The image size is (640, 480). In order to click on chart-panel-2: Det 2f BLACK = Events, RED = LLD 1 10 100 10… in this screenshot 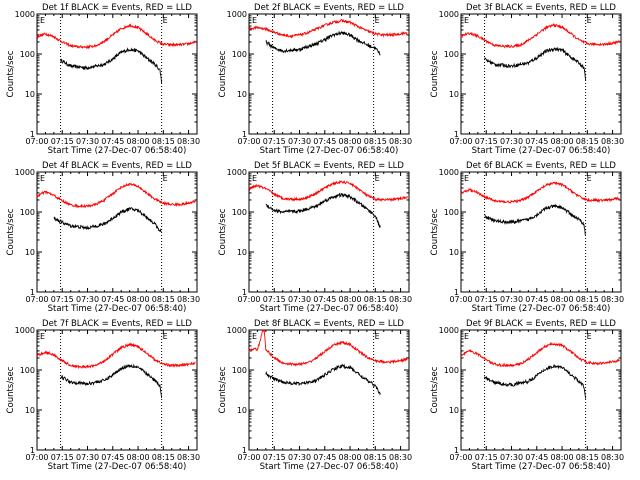, I will do `click(315, 79)`.